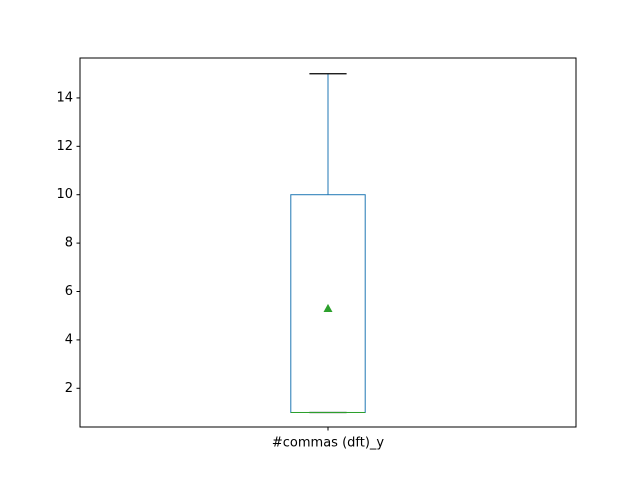 This screenshot has height=480, width=640. I want to click on x-tick-label: #commas (dft)_y, so click(328, 443).